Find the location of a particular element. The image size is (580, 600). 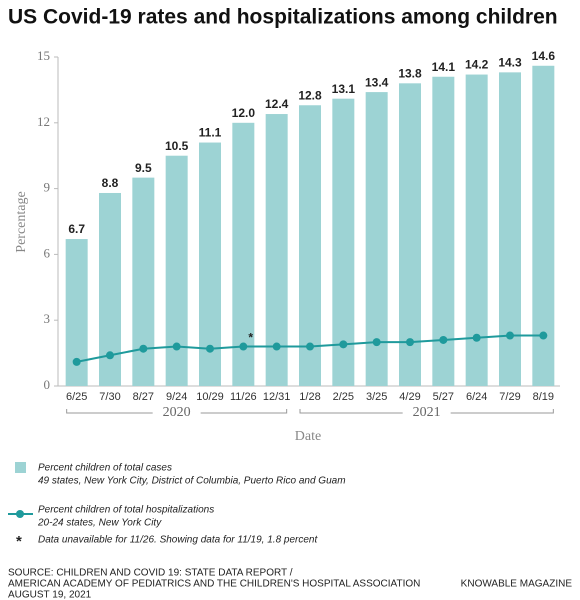

note-marker: * is located at coordinates (250, 338).